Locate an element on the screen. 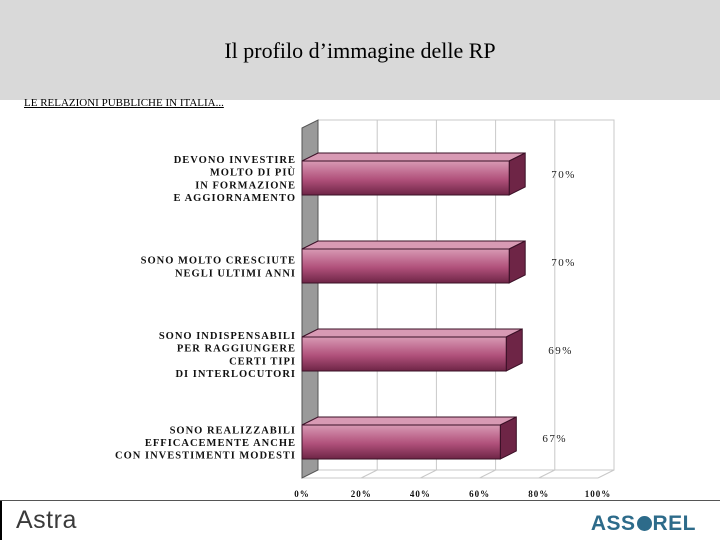 The height and width of the screenshot is (540, 720). assorel-logo: ASS REL is located at coordinates (643, 524).